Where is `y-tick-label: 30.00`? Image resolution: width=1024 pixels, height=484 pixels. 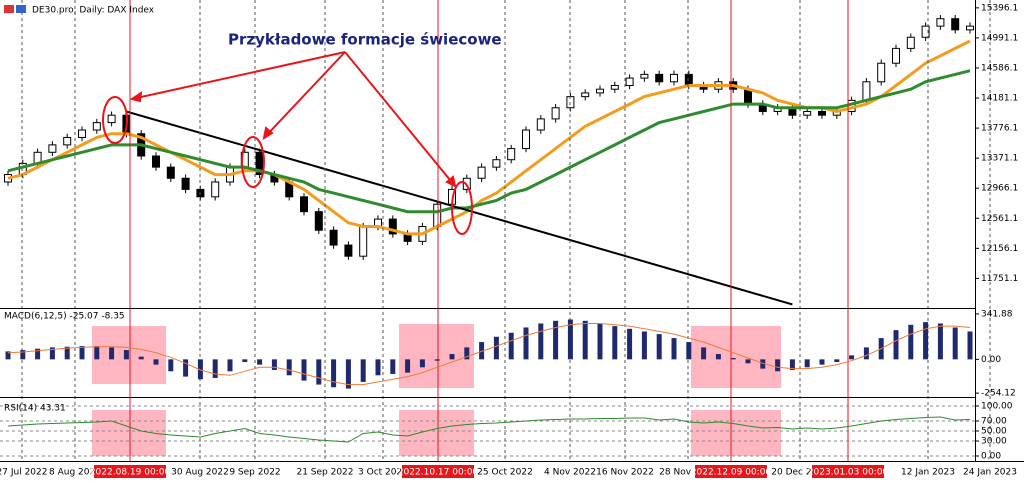
y-tick-label: 30.00 is located at coordinates (994, 442).